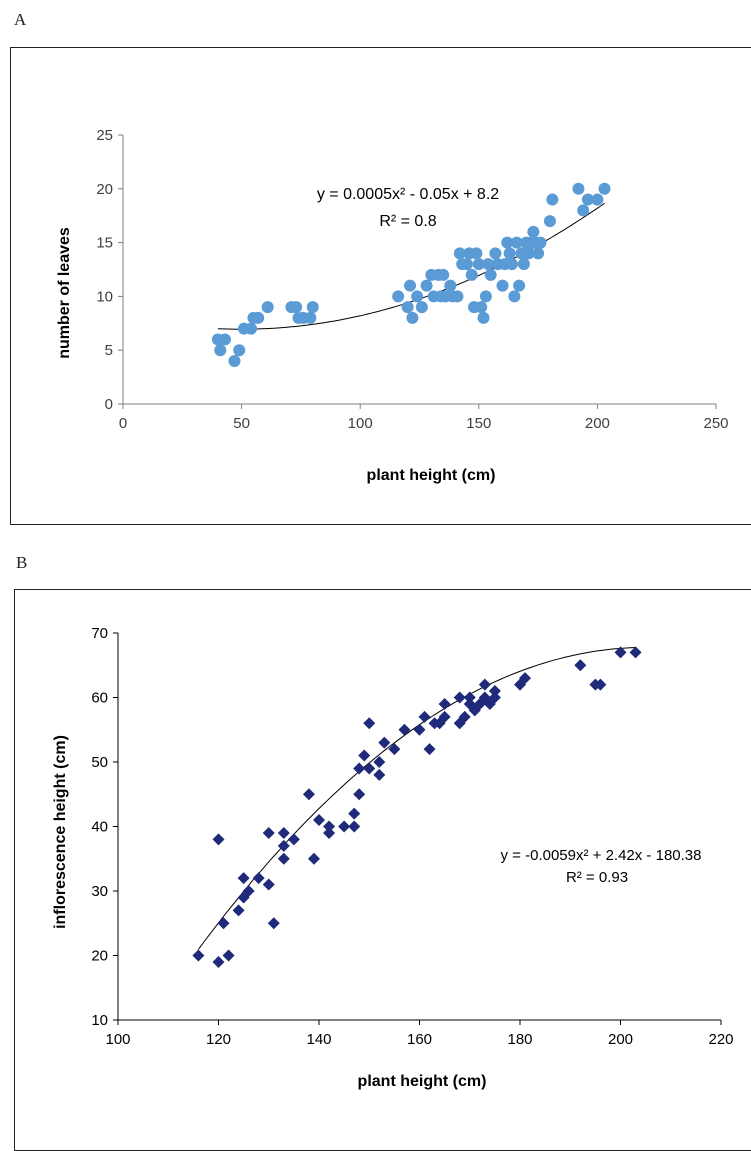 The height and width of the screenshot is (1151, 751). What do you see at coordinates (64, 293) in the screenshot?
I see `chart-a-y-axis-label: number of leaves` at bounding box center [64, 293].